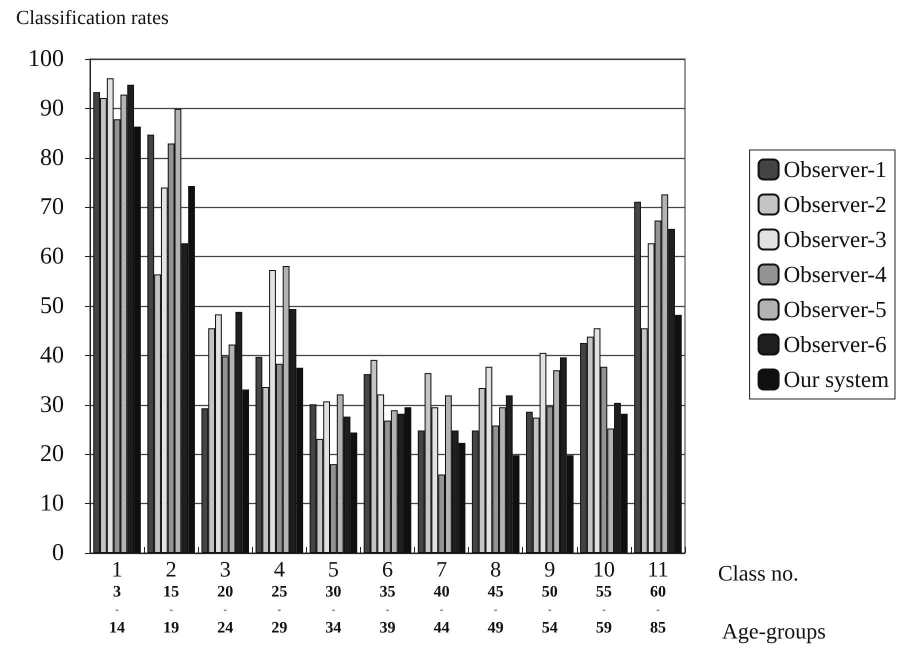 The height and width of the screenshot is (662, 897). What do you see at coordinates (52, 157) in the screenshot?
I see `y-tick-label: 80` at bounding box center [52, 157].